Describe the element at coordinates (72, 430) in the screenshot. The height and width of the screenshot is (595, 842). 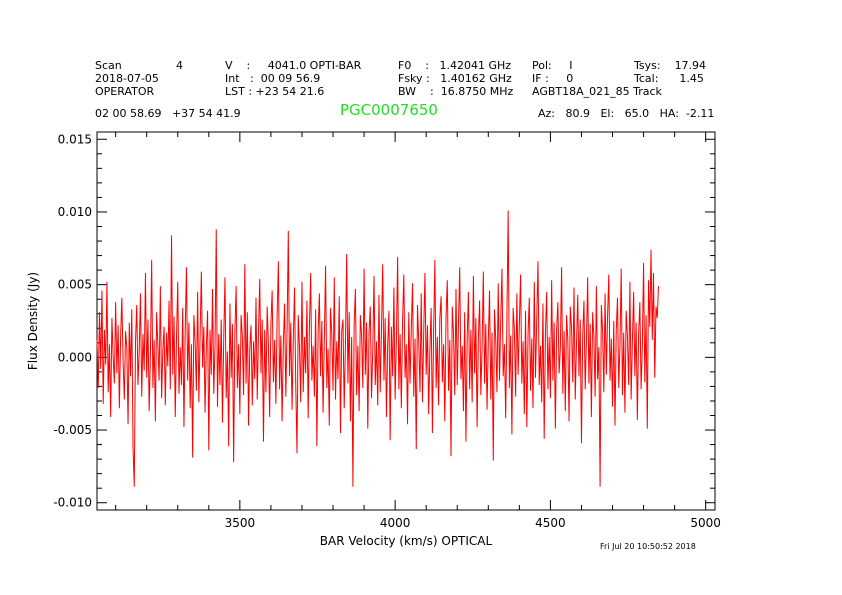
I see `y-tick-label: -0.005` at that location.